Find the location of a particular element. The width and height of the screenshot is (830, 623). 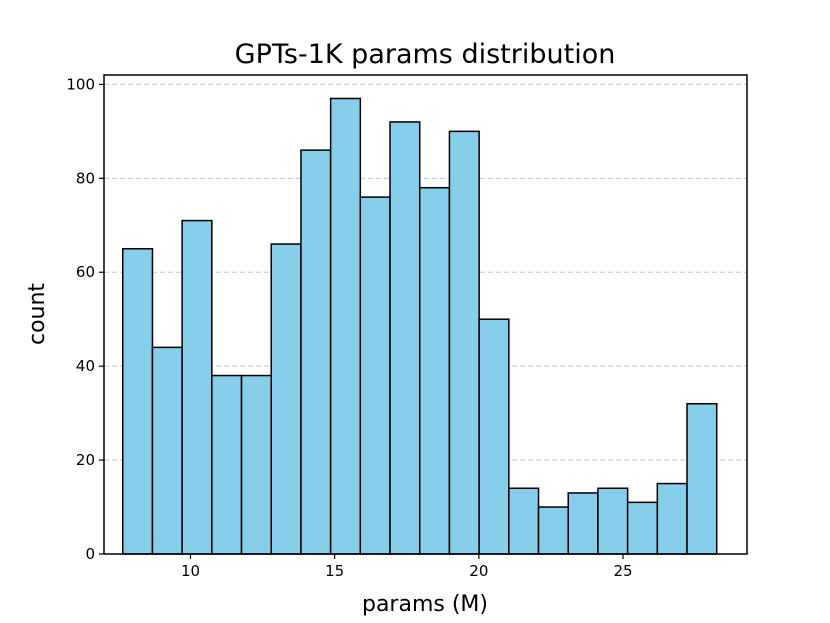

y-tick-label: 100 is located at coordinates (80, 84).